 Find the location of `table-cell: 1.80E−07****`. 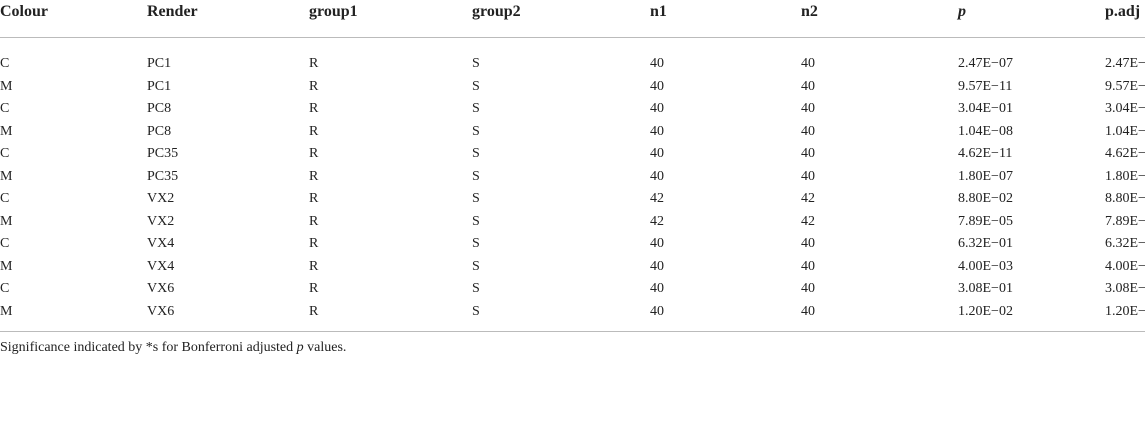

table-cell: 1.80E−07**** is located at coordinates (1125, 176).